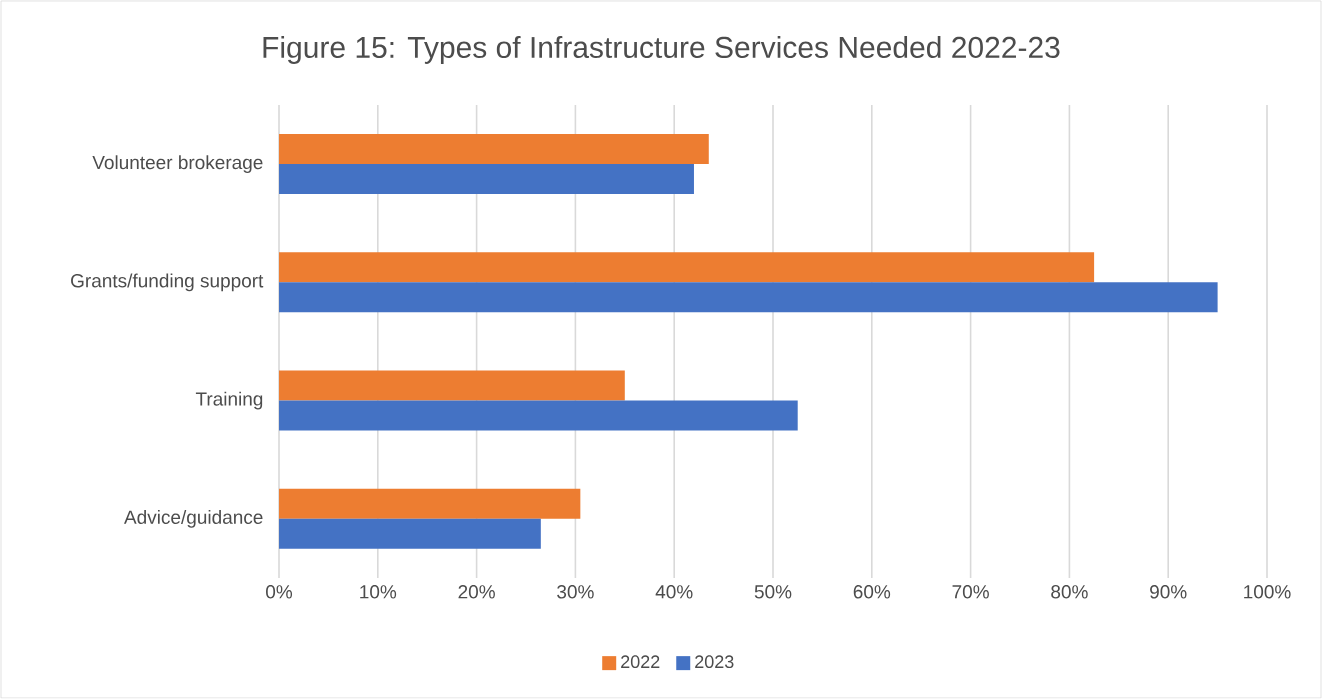  I want to click on y-tick-label: Grants/funding support, so click(167, 282).